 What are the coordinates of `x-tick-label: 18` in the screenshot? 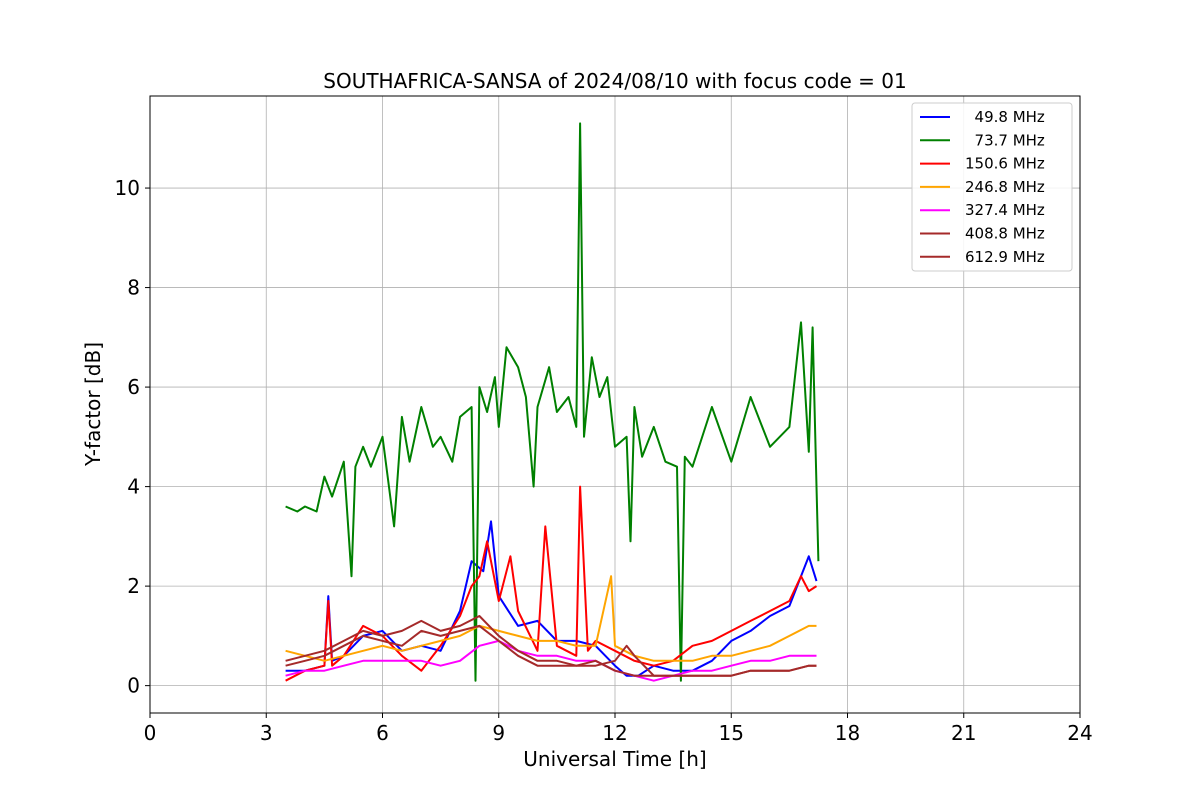 It's located at (847, 733).